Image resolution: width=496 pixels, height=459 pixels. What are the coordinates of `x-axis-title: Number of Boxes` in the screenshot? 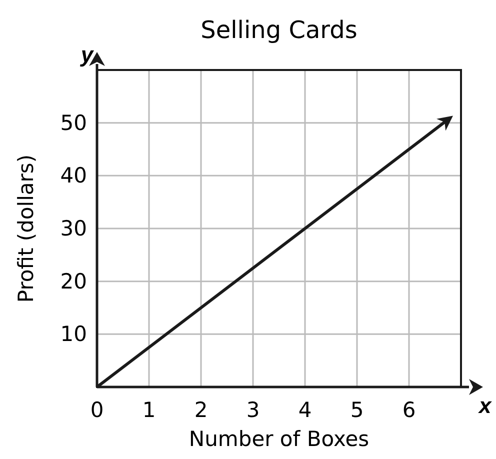 It's located at (279, 439).